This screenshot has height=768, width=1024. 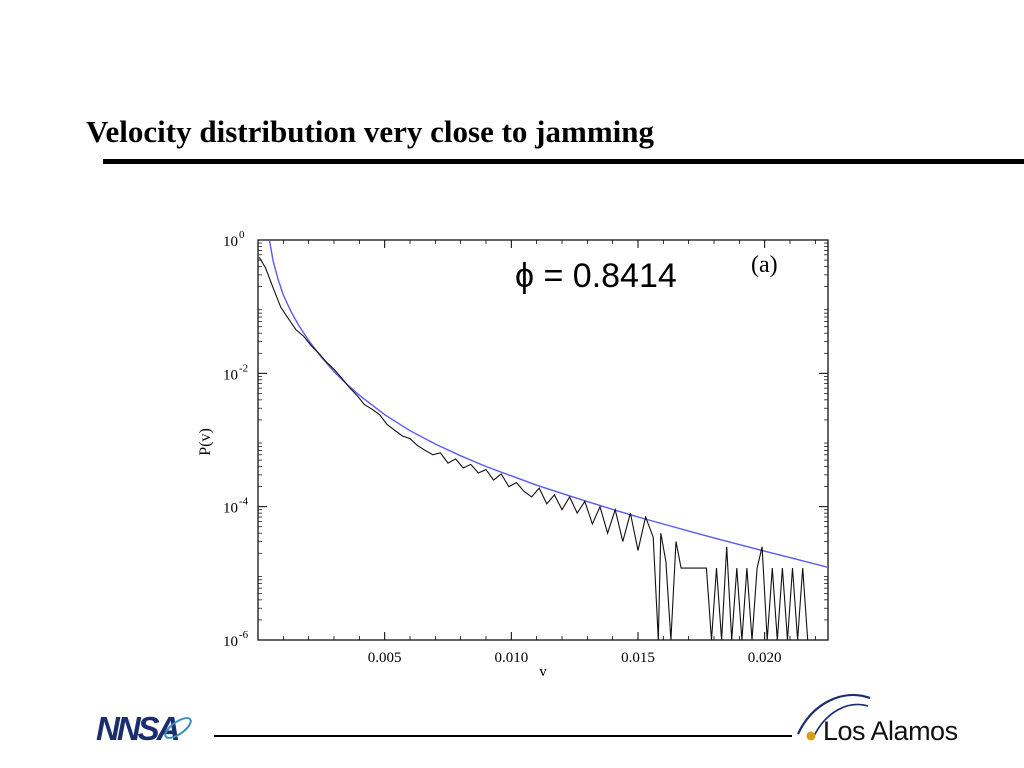 I want to click on y-tick-exponent: -6, so click(x=244, y=635).